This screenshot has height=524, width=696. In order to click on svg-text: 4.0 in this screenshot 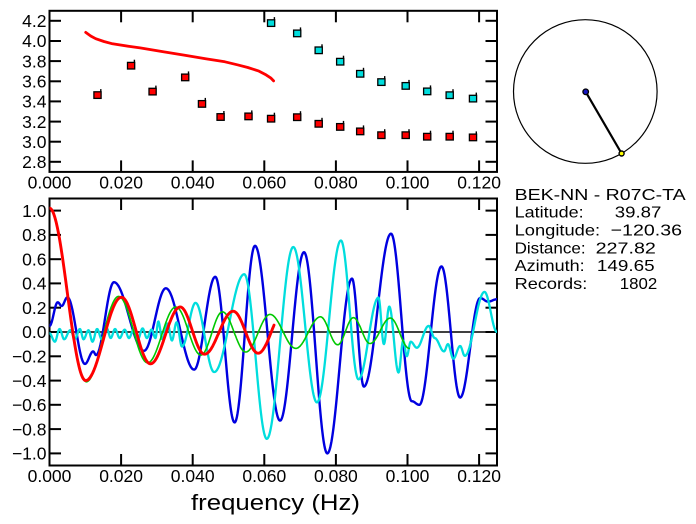, I will do `click(34, 41)`.